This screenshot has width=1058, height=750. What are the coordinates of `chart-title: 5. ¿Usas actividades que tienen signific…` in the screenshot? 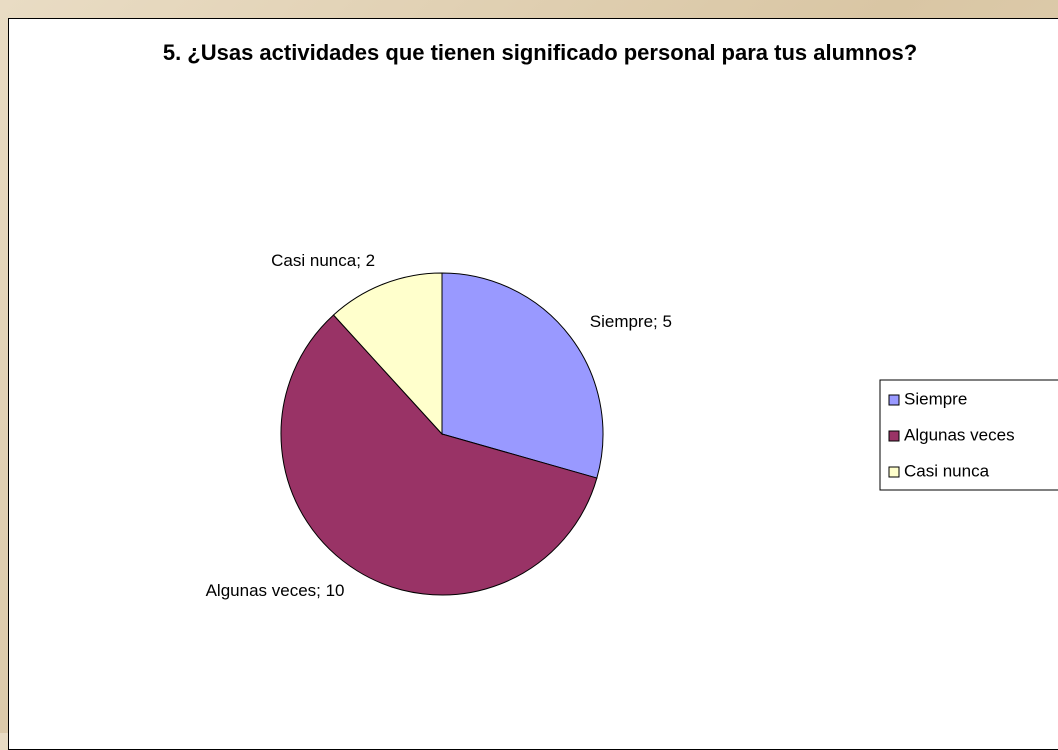 It's located at (540, 52).